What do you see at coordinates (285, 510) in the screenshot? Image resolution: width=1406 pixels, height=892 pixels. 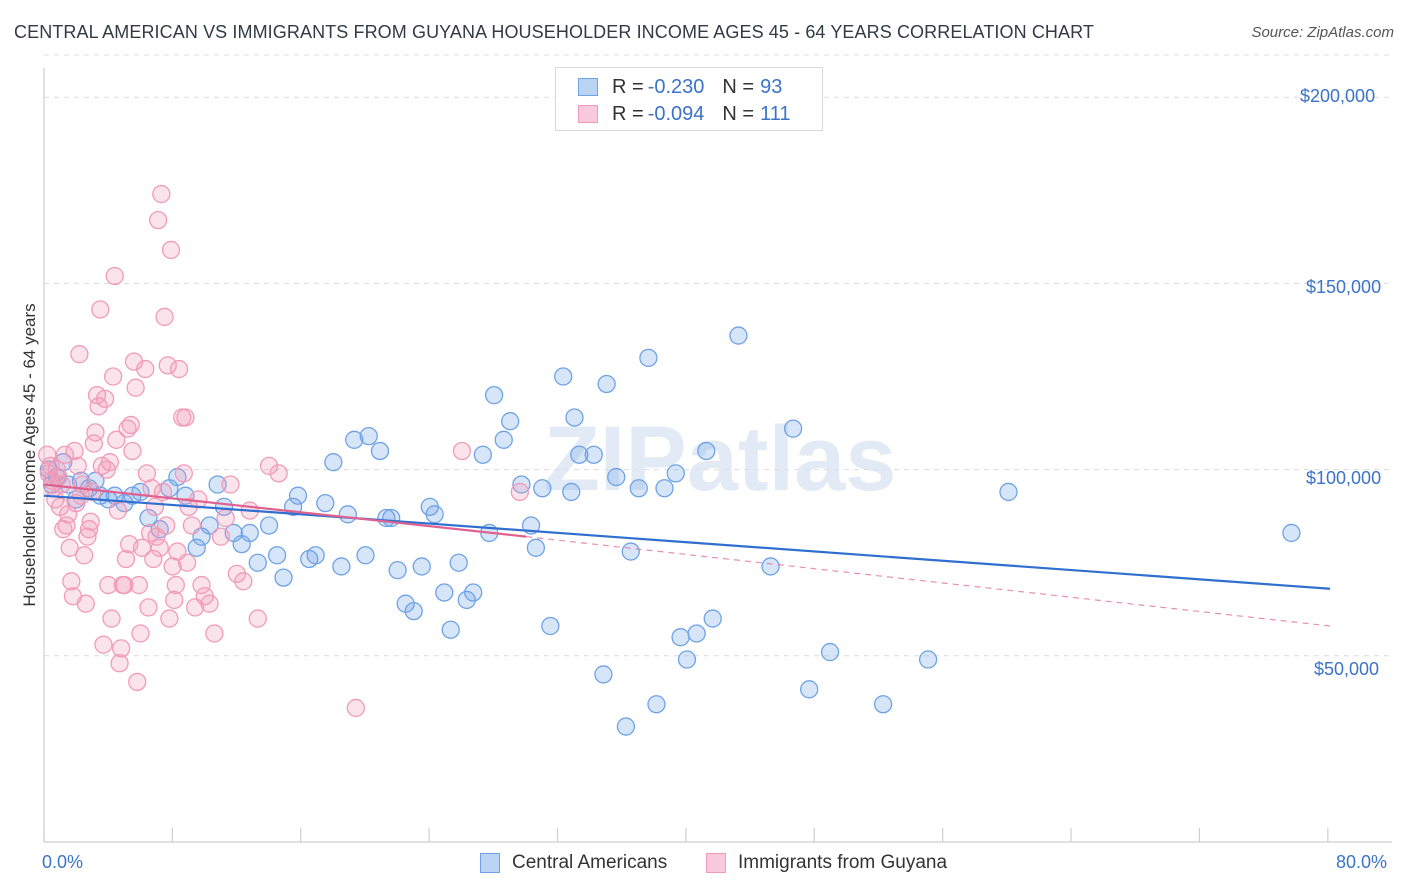 I see `trend-line-guyana` at bounding box center [285, 510].